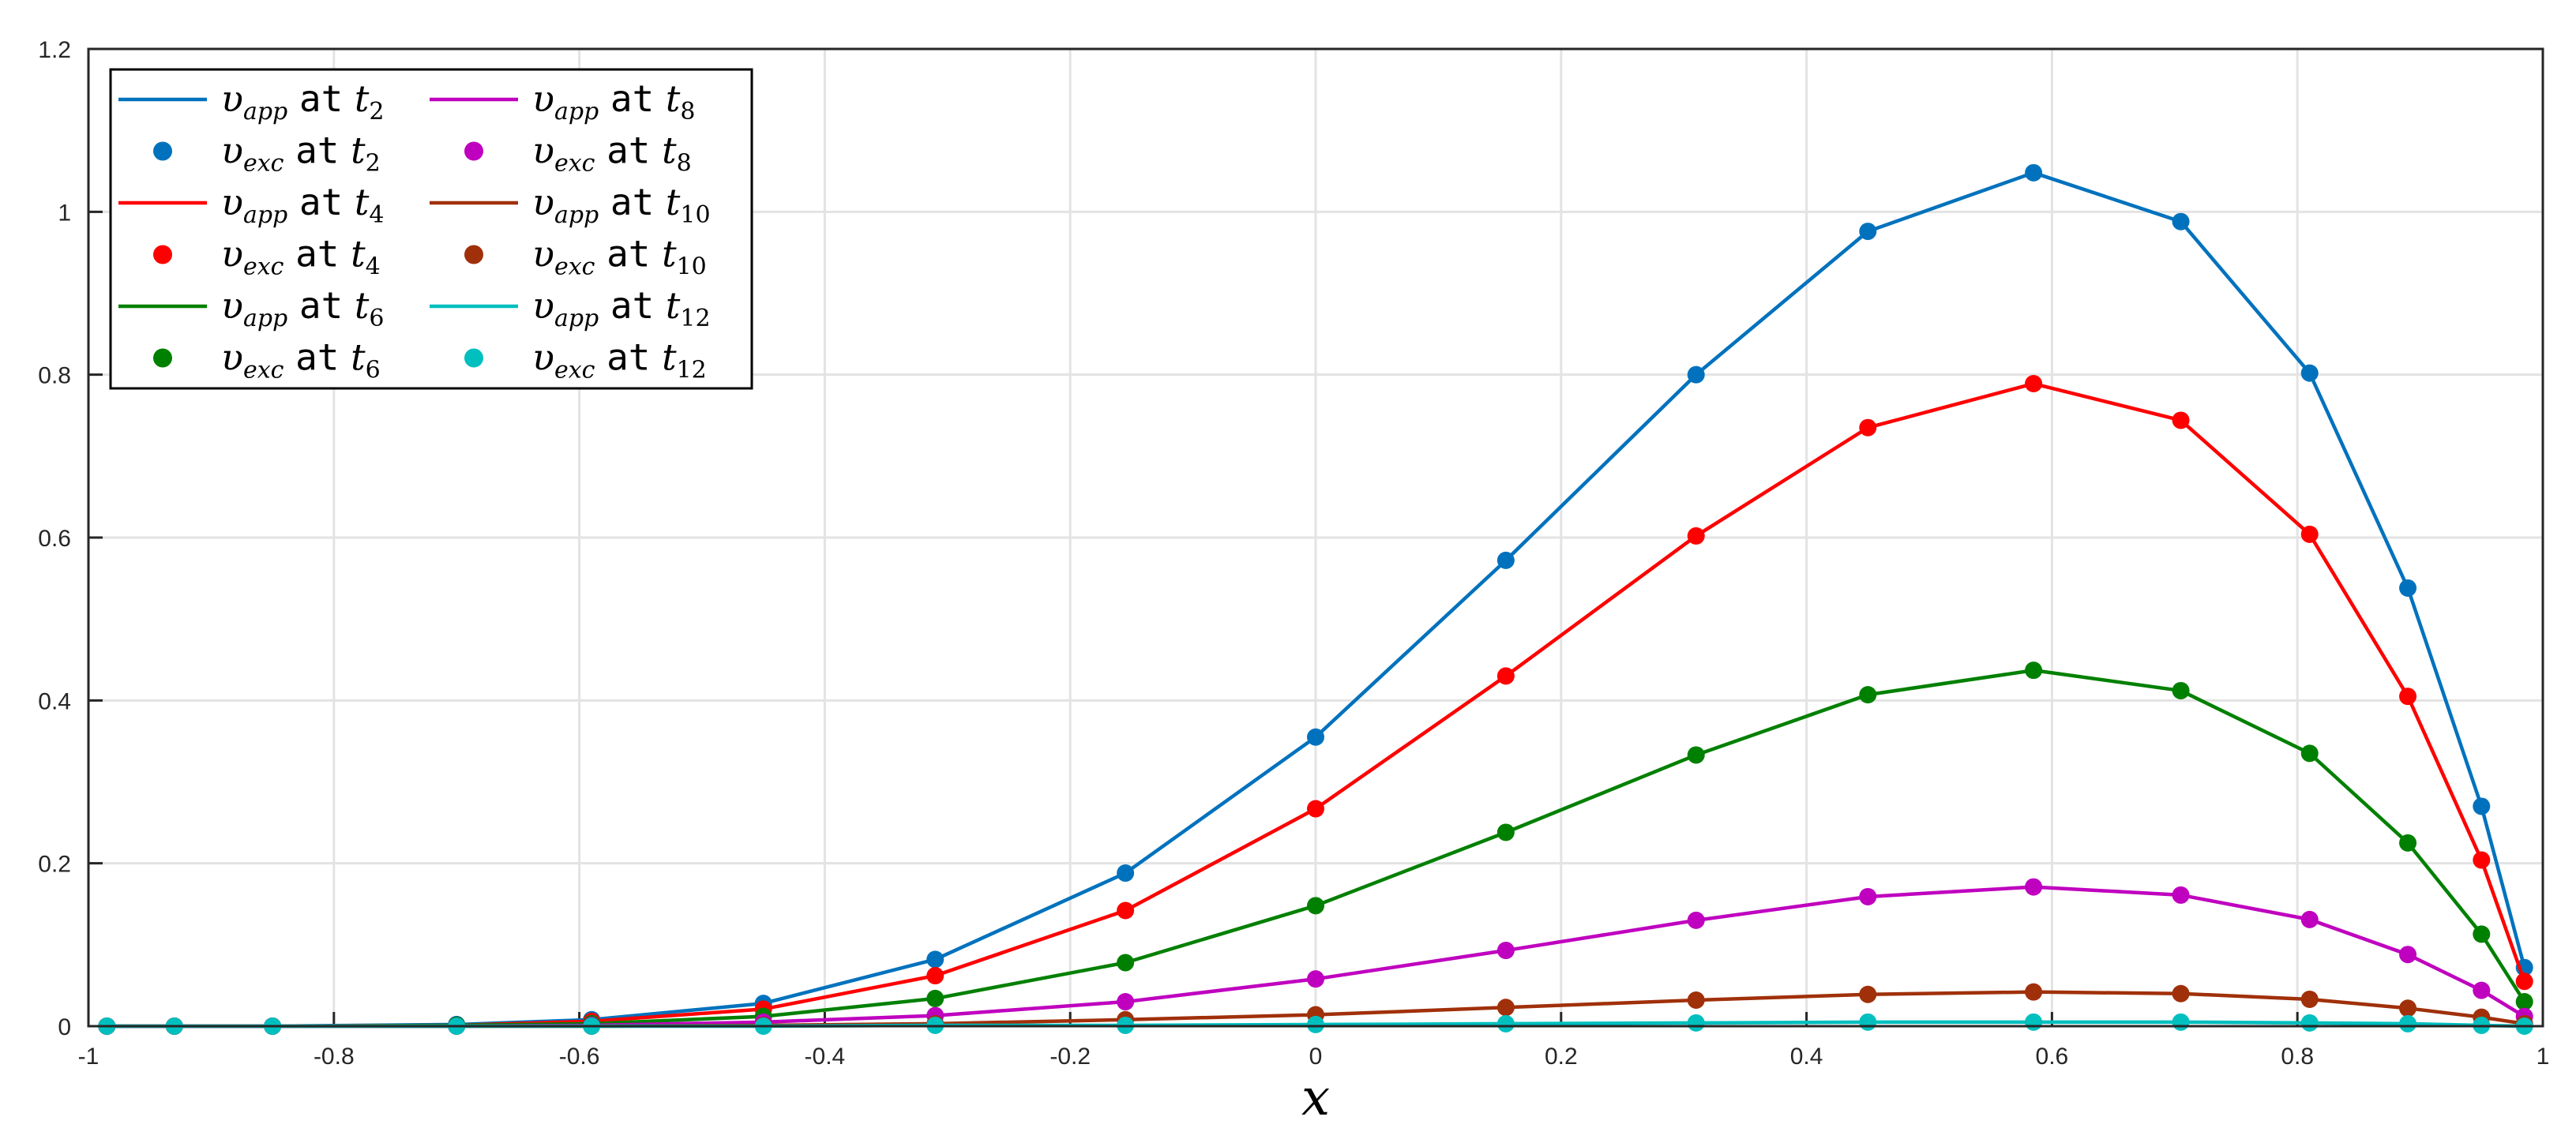  I want to click on legend-label-t-sub: 10, so click(695, 215).